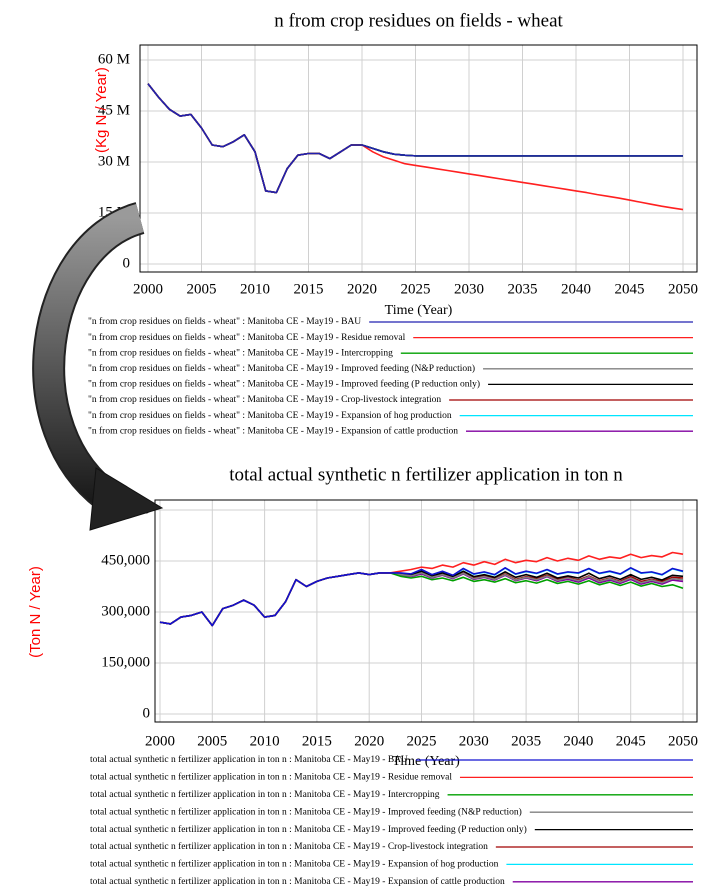  What do you see at coordinates (125, 662) in the screenshot?
I see `y-tick-label: 150,000` at bounding box center [125, 662].